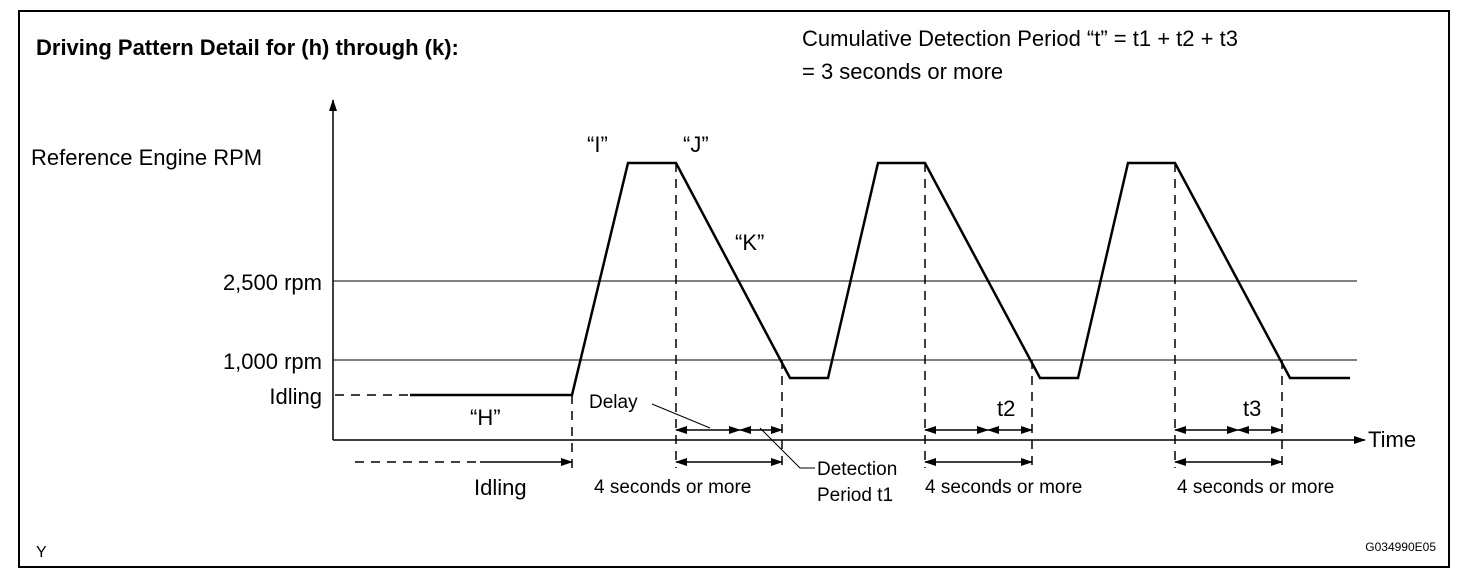  I want to click on arrows, so click(819, 436).